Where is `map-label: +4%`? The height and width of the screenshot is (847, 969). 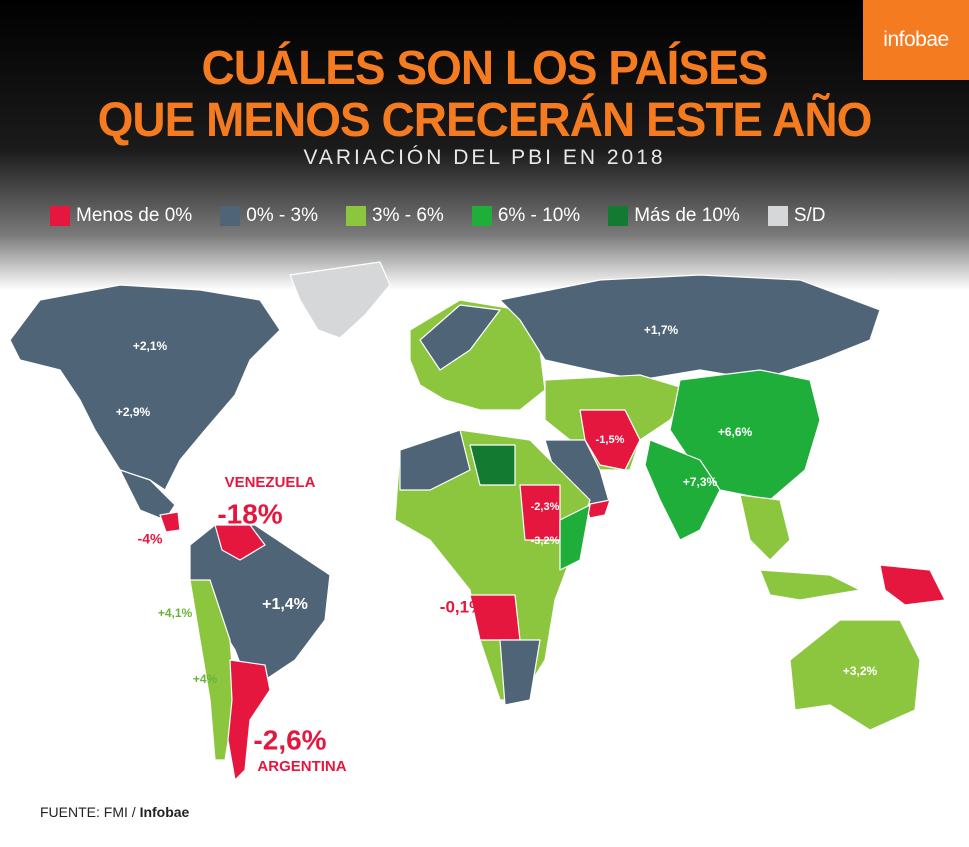
map-label: +4% is located at coordinates (205, 679).